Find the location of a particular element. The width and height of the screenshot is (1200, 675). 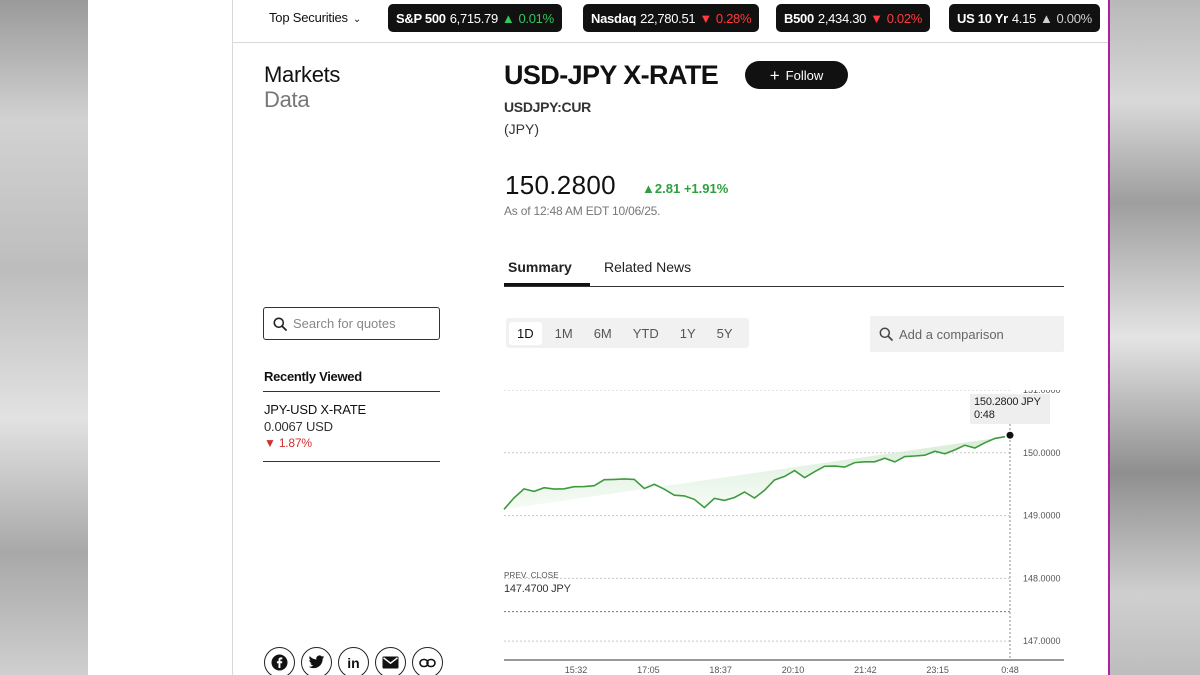

y-tick-label: 151.0000 is located at coordinates (1042, 392).